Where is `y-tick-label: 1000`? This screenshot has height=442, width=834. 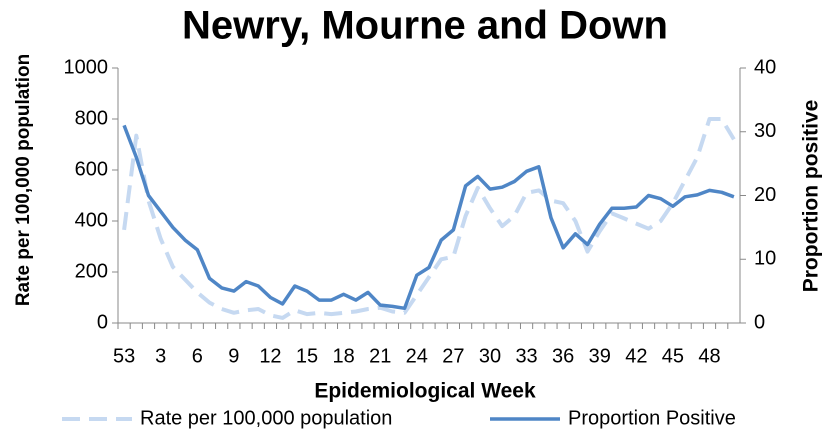
y-tick-label: 1000 is located at coordinates (86, 67).